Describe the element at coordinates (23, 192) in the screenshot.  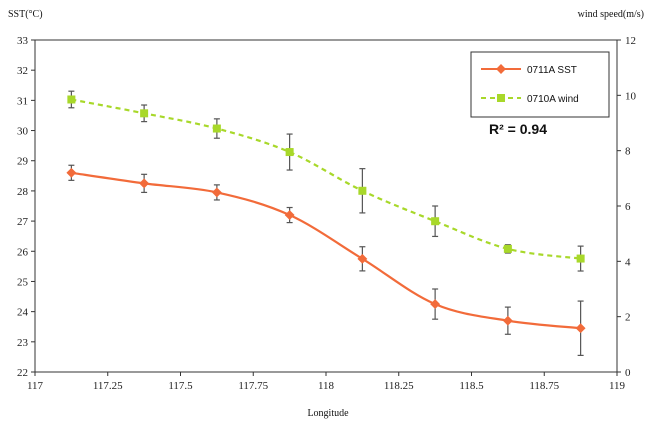
I see `y-left-tick-label: 28` at that location.